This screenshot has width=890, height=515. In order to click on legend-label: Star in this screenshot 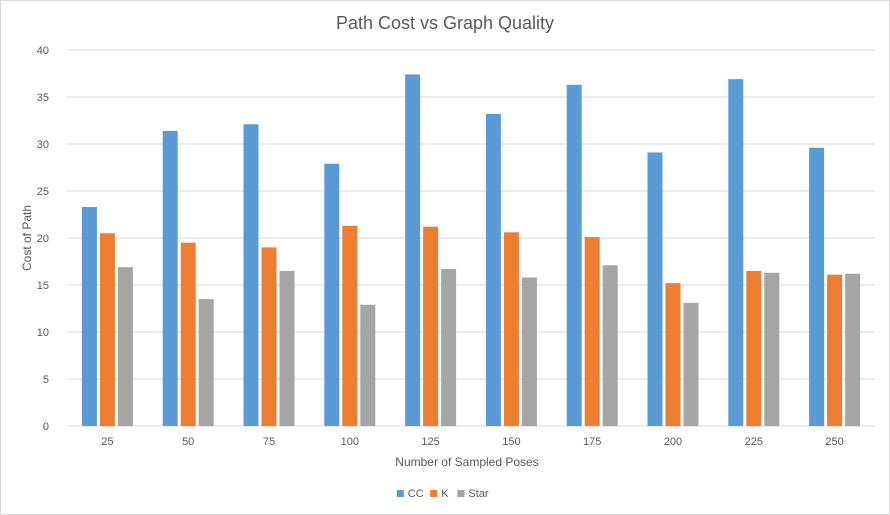, I will do `click(478, 494)`.